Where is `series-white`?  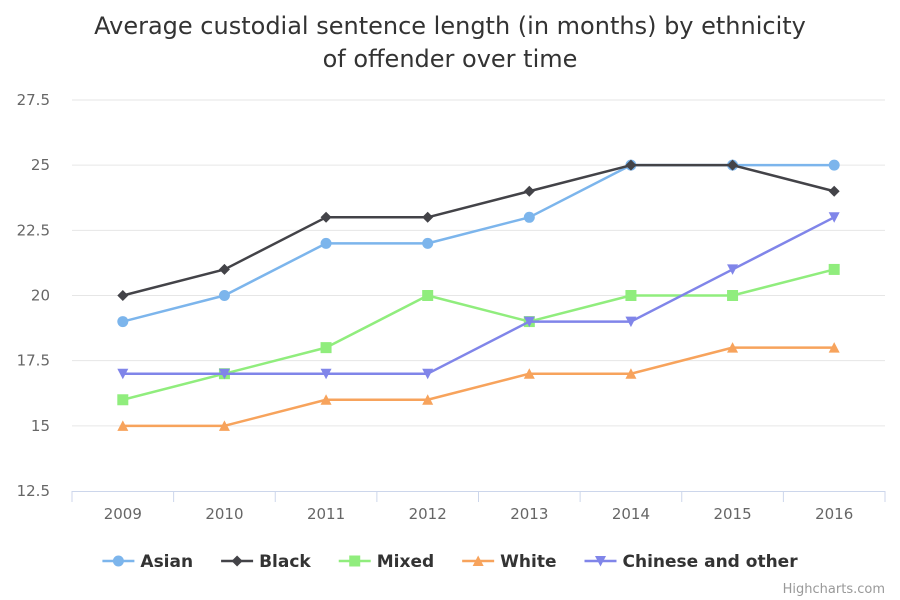
series-white is located at coordinates (478, 386).